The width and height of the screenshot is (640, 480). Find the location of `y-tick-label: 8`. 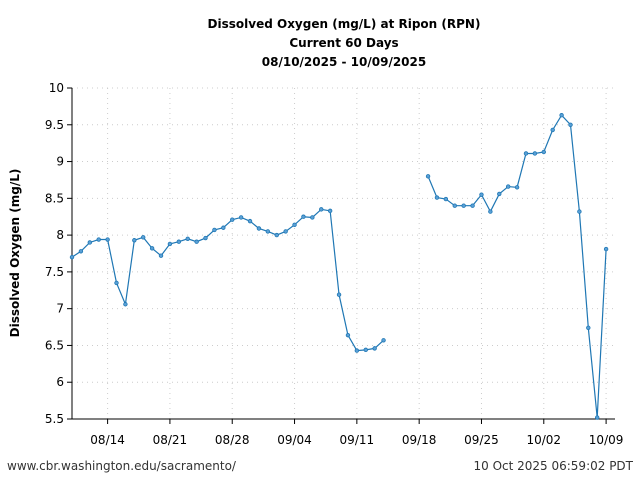

y-tick-label: 8 is located at coordinates (60, 235).